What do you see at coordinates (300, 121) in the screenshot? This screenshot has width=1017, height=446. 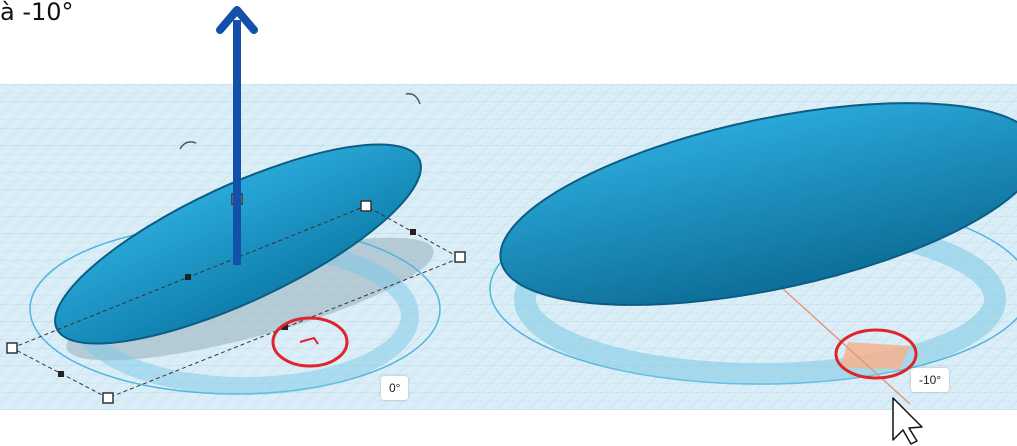 I see `rotate-arrow-icon` at bounding box center [300, 121].